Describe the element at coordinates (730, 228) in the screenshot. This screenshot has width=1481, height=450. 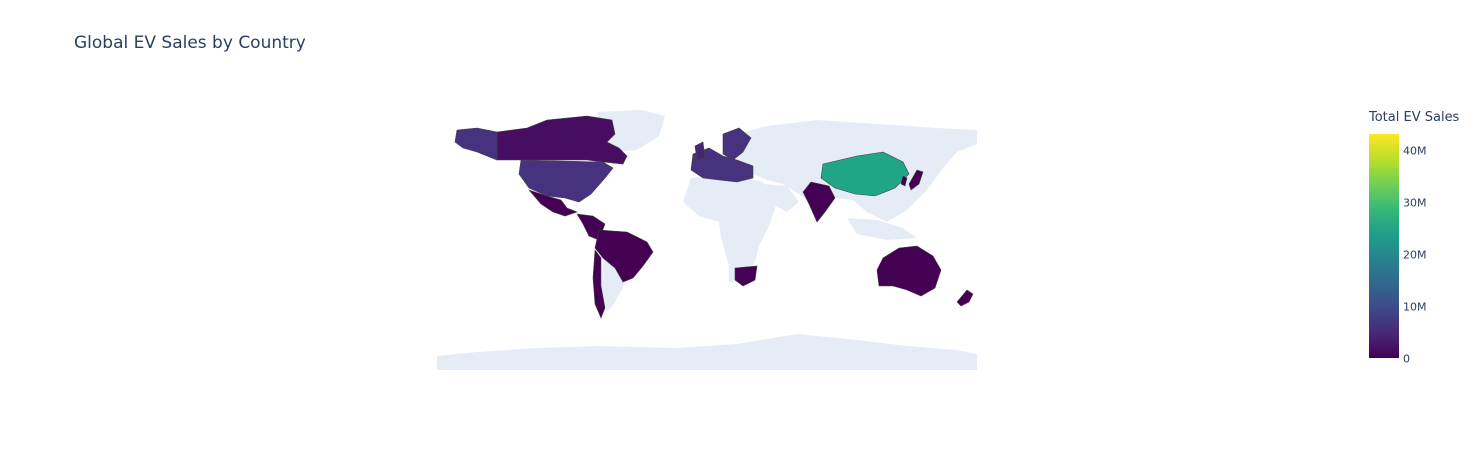
I see `landmass-africa` at that location.